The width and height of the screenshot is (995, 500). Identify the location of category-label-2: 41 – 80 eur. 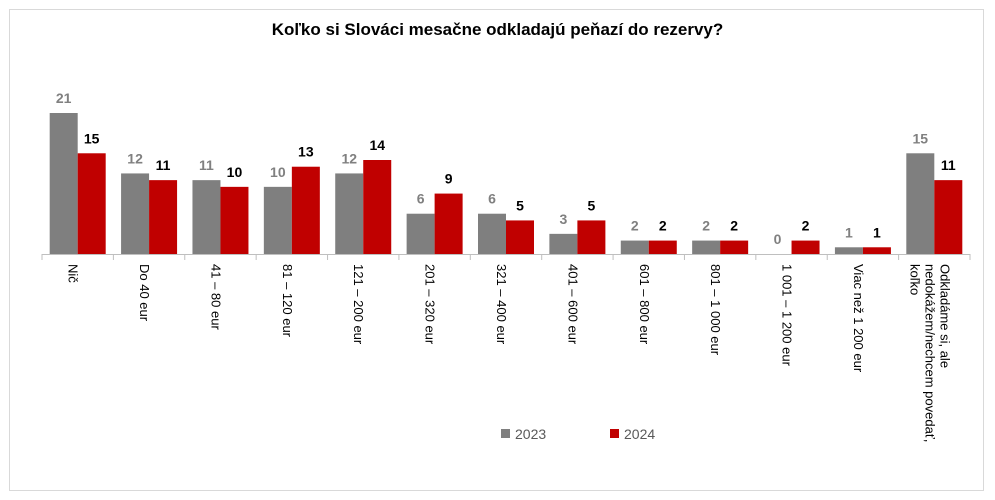
(215, 297).